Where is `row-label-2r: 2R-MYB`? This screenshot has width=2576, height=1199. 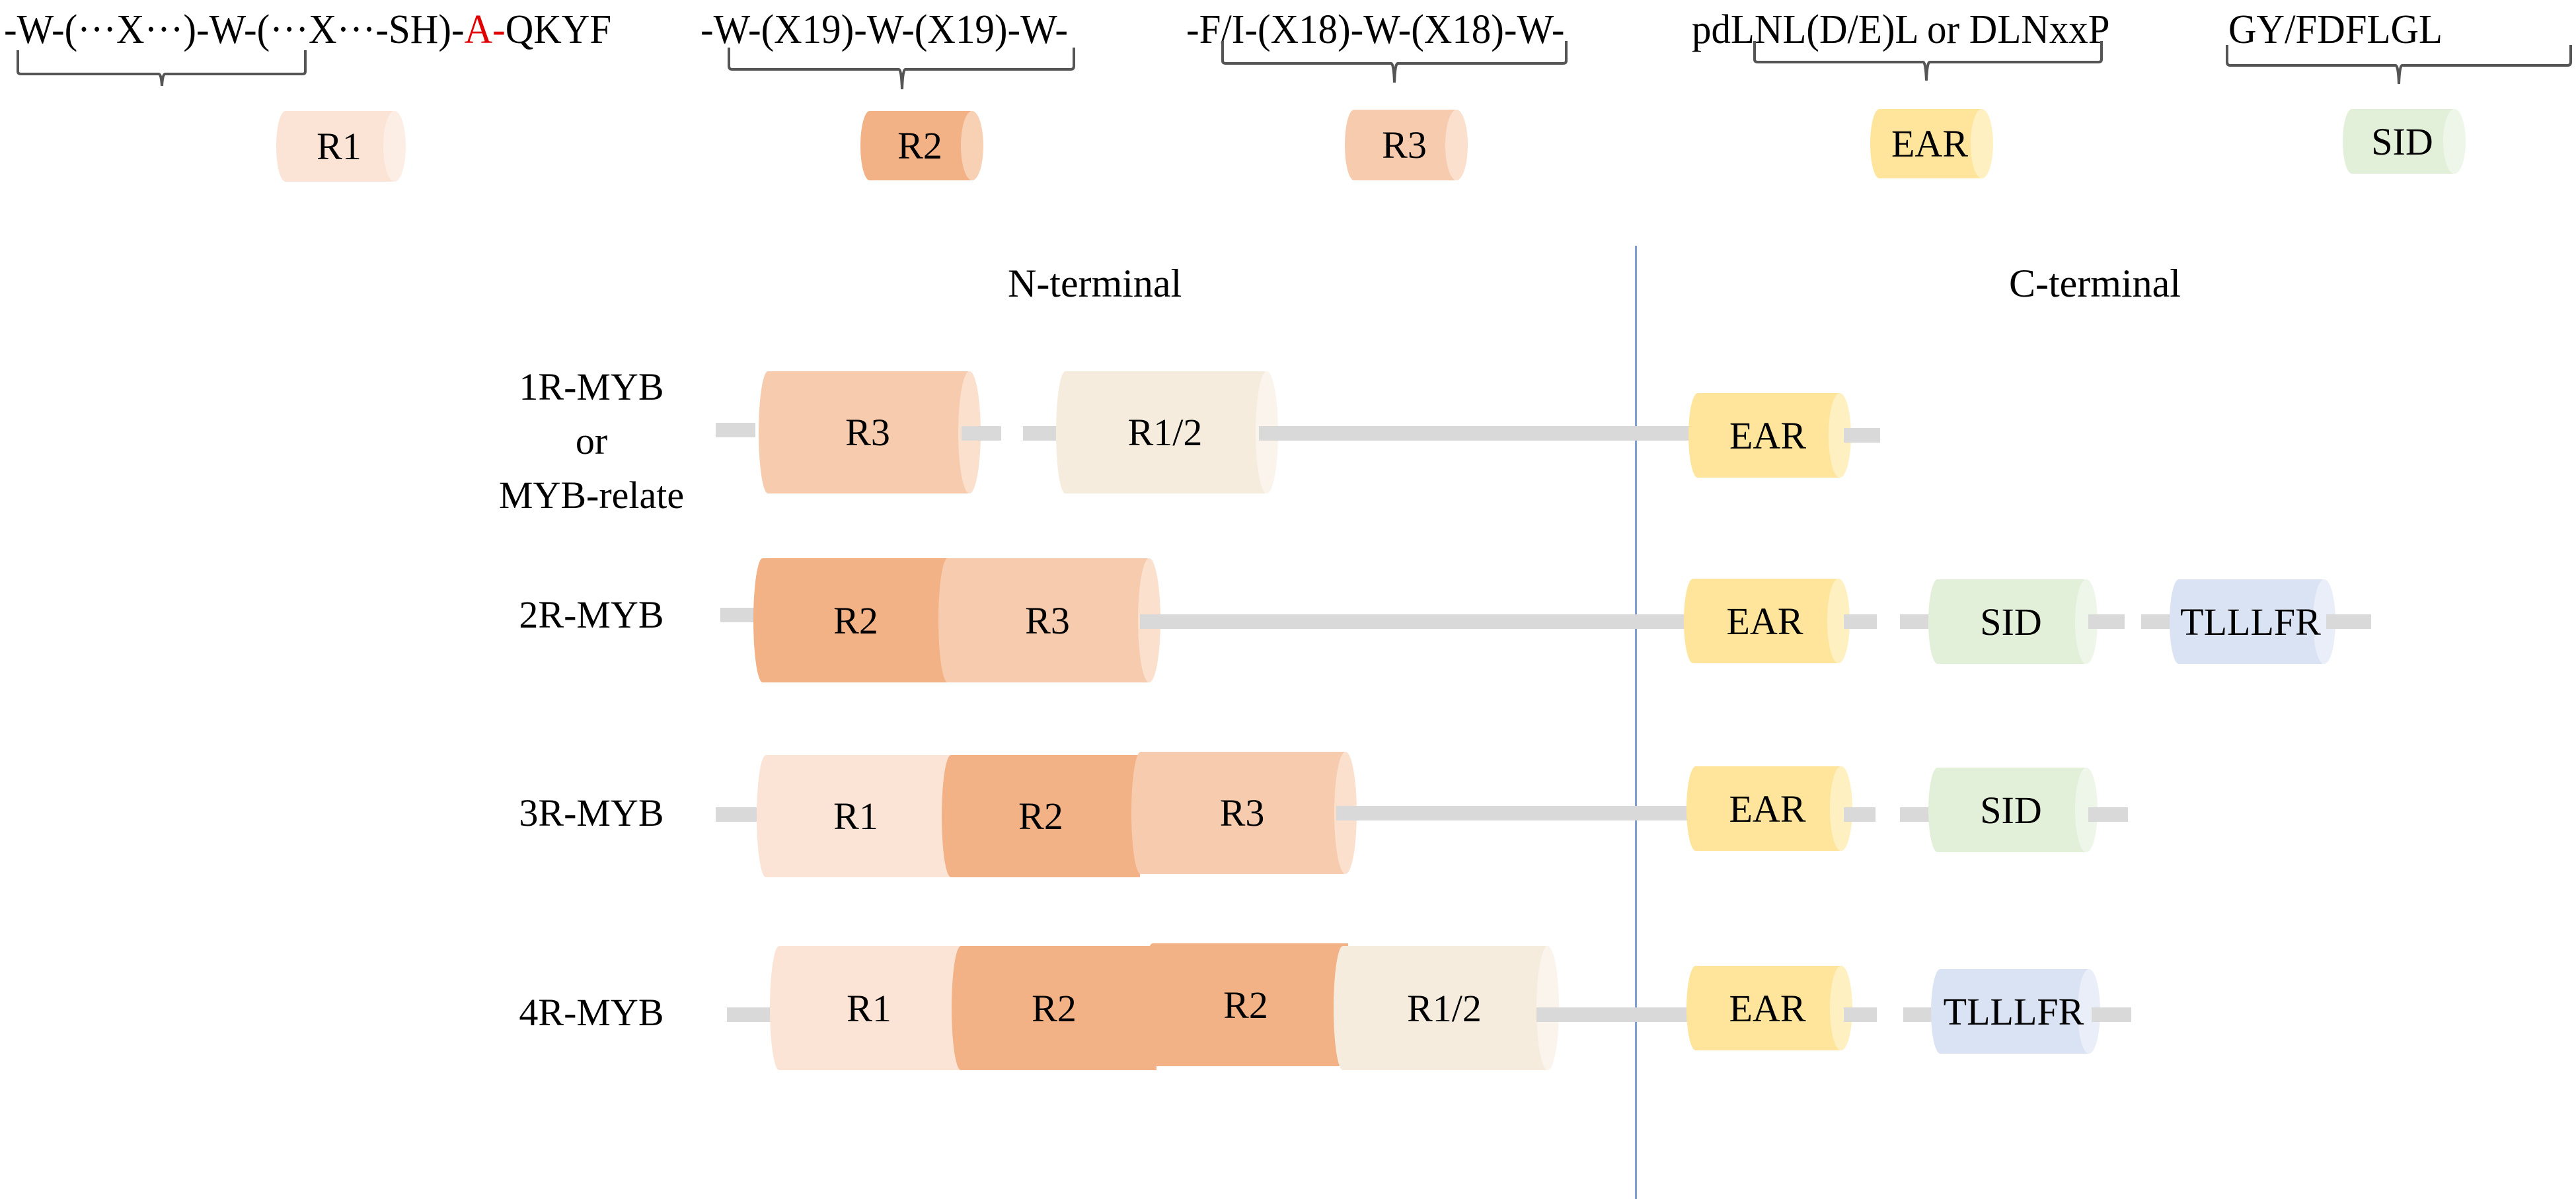 row-label-2r: 2R-MYB is located at coordinates (591, 615).